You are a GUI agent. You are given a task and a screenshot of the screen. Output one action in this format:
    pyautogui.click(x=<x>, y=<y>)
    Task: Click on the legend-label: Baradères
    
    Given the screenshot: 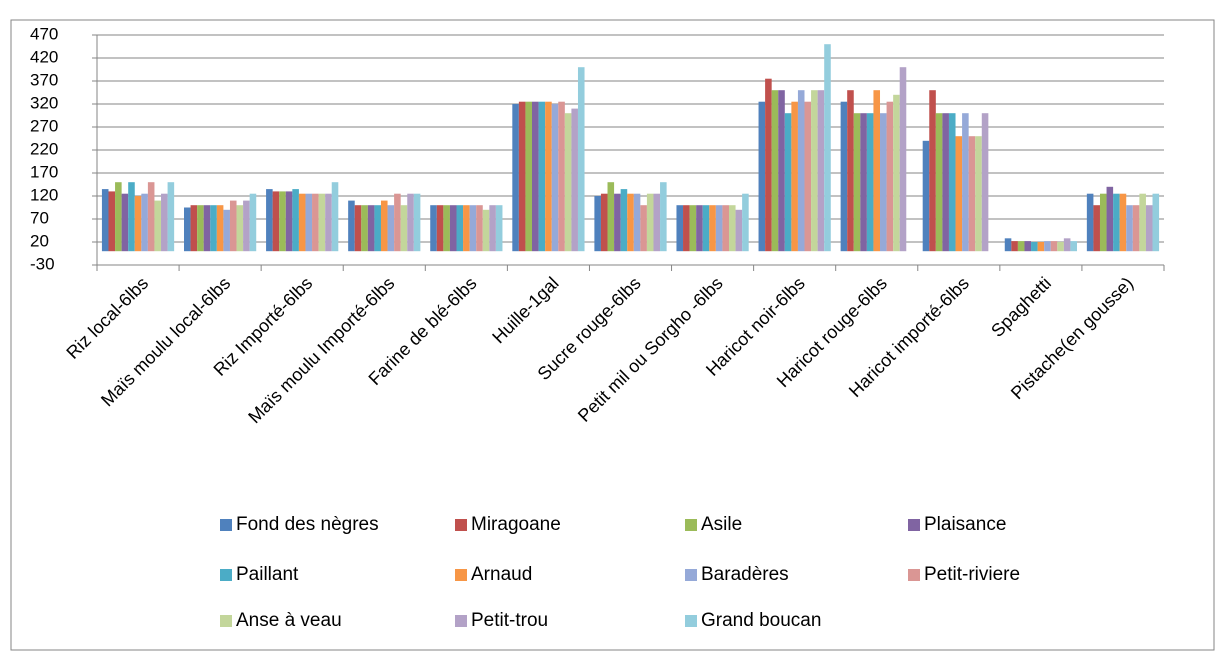 What is the action you would take?
    pyautogui.click(x=745, y=574)
    